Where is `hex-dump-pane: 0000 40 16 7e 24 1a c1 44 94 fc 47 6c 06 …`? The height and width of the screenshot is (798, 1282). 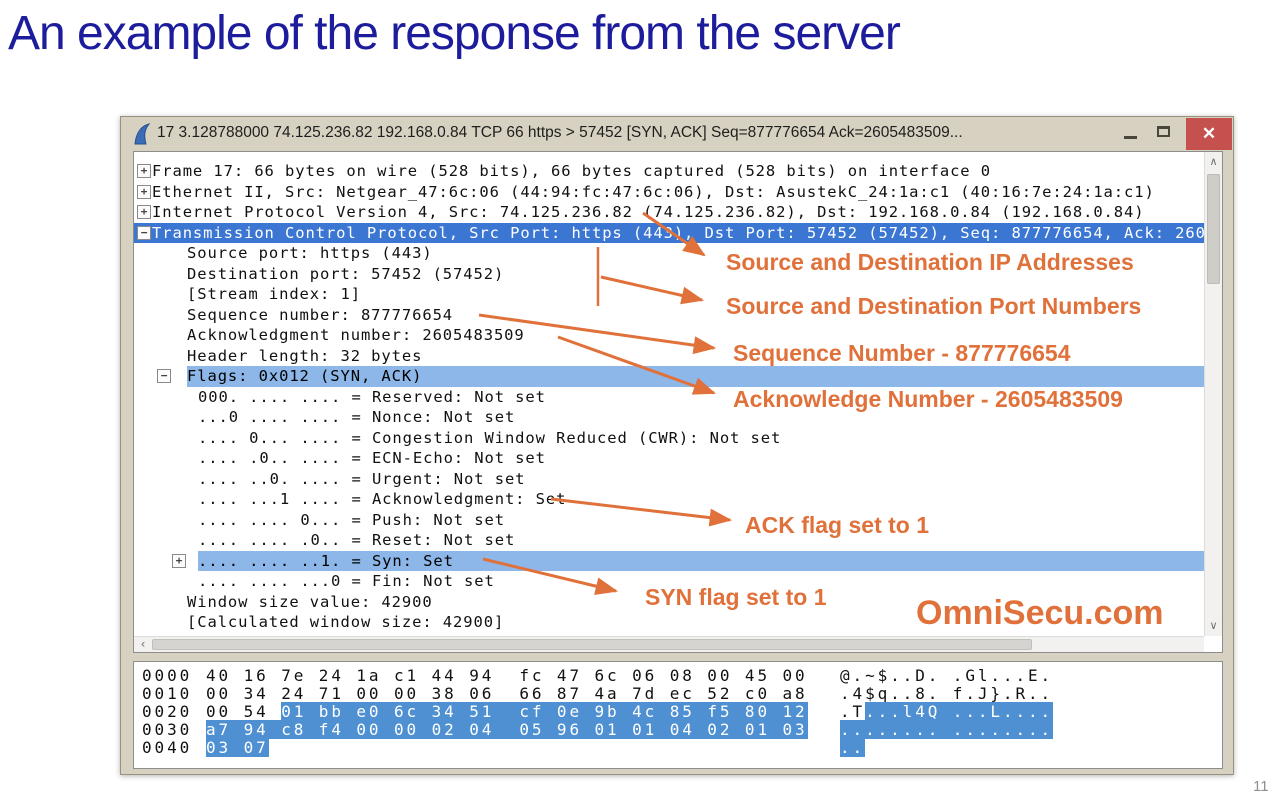
hex-dump-pane: 0000 40 16 7e 24 1a c1 44 94 fc 47 6c 06 … is located at coordinates (678, 715).